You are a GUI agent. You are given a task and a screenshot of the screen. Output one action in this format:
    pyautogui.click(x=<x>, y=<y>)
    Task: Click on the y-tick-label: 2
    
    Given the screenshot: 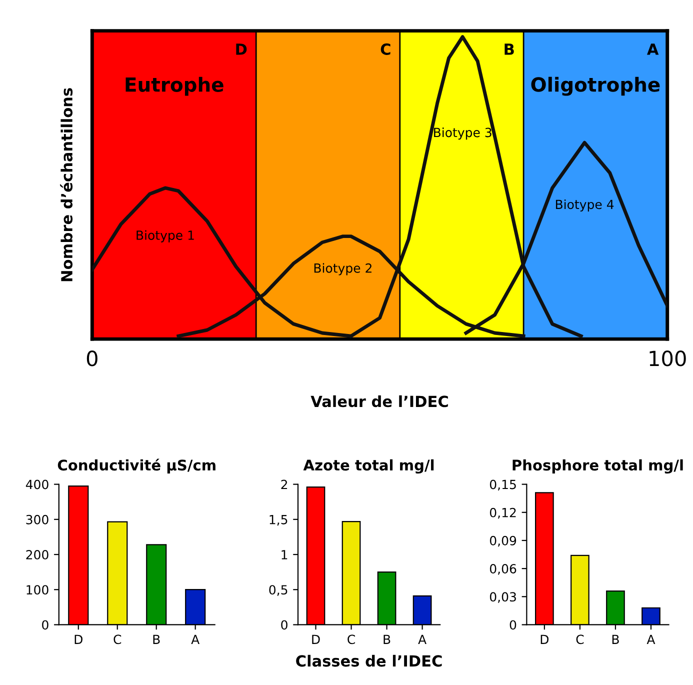 What is the action you would take?
    pyautogui.click(x=284, y=485)
    